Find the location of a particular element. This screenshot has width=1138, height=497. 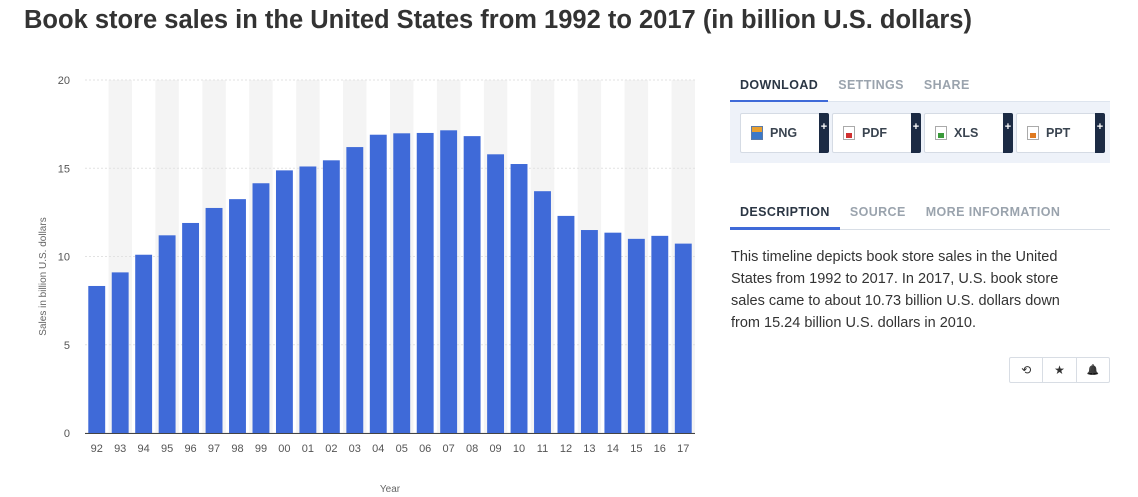

download-label: XLS is located at coordinates (966, 133).